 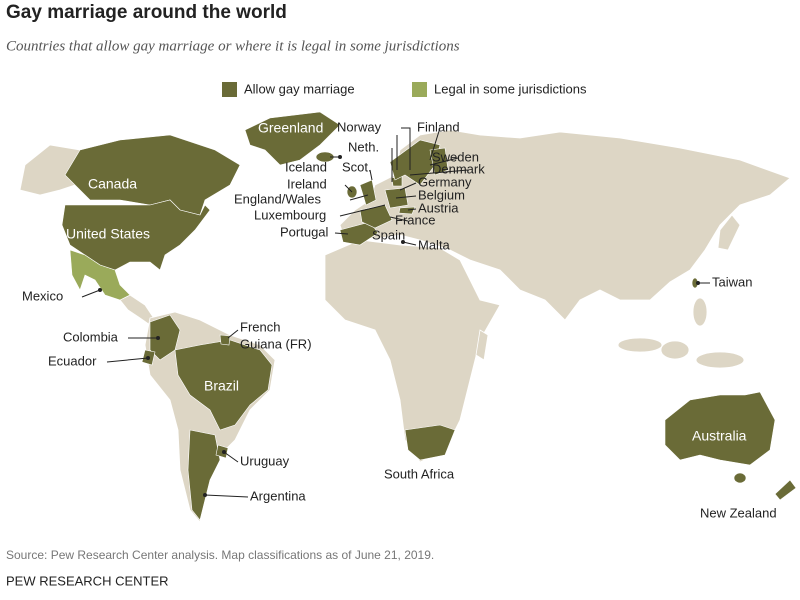 What do you see at coordinates (438, 207) in the screenshot?
I see `map-label: Austria` at bounding box center [438, 207].